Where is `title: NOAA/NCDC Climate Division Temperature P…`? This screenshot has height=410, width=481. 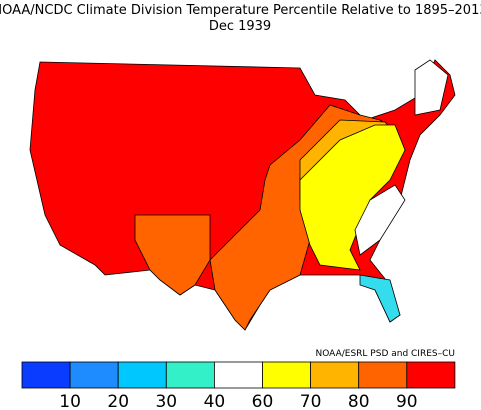 title: NOAA/NCDC Climate Division Temperature P… is located at coordinates (240, 10).